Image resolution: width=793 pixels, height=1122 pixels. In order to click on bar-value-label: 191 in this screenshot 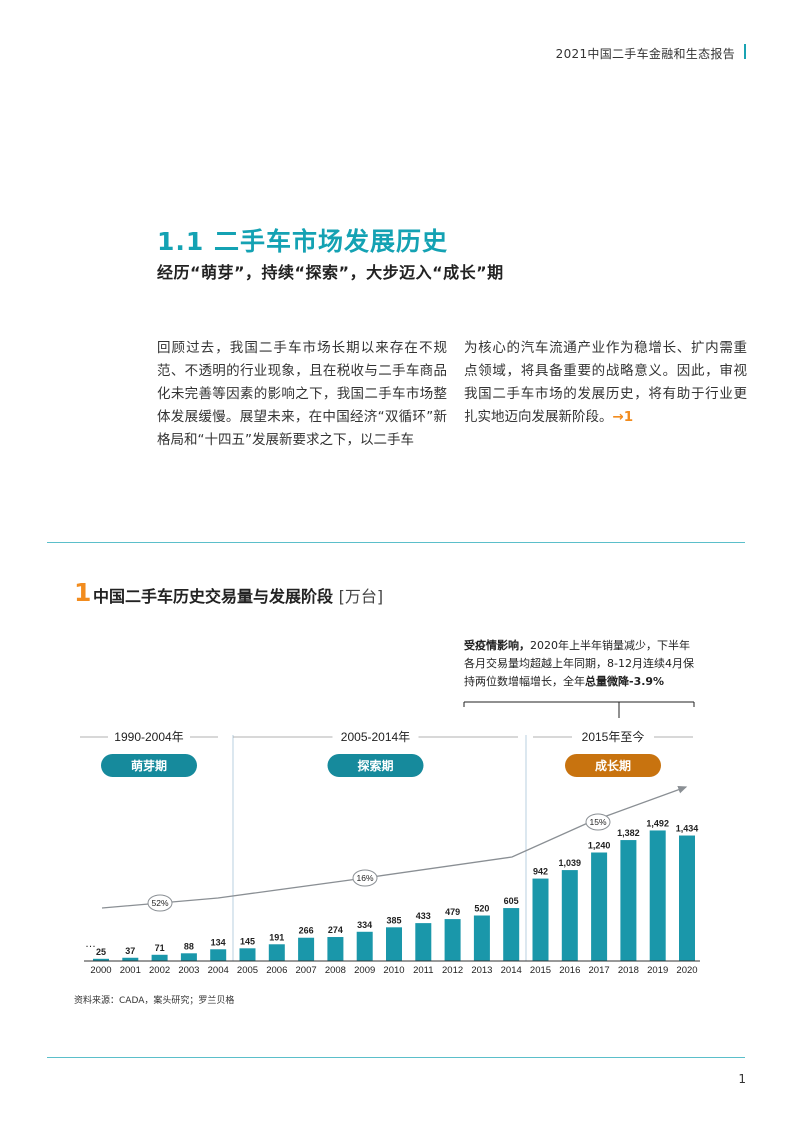, I will do `click(276, 937)`.